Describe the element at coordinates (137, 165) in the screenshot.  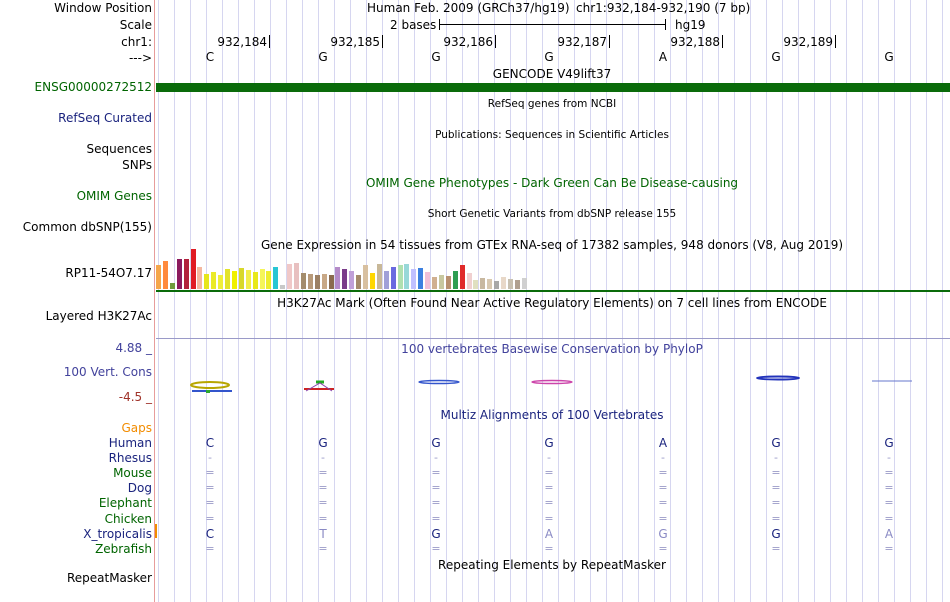
I see `snps-track-label: SNPs` at that location.